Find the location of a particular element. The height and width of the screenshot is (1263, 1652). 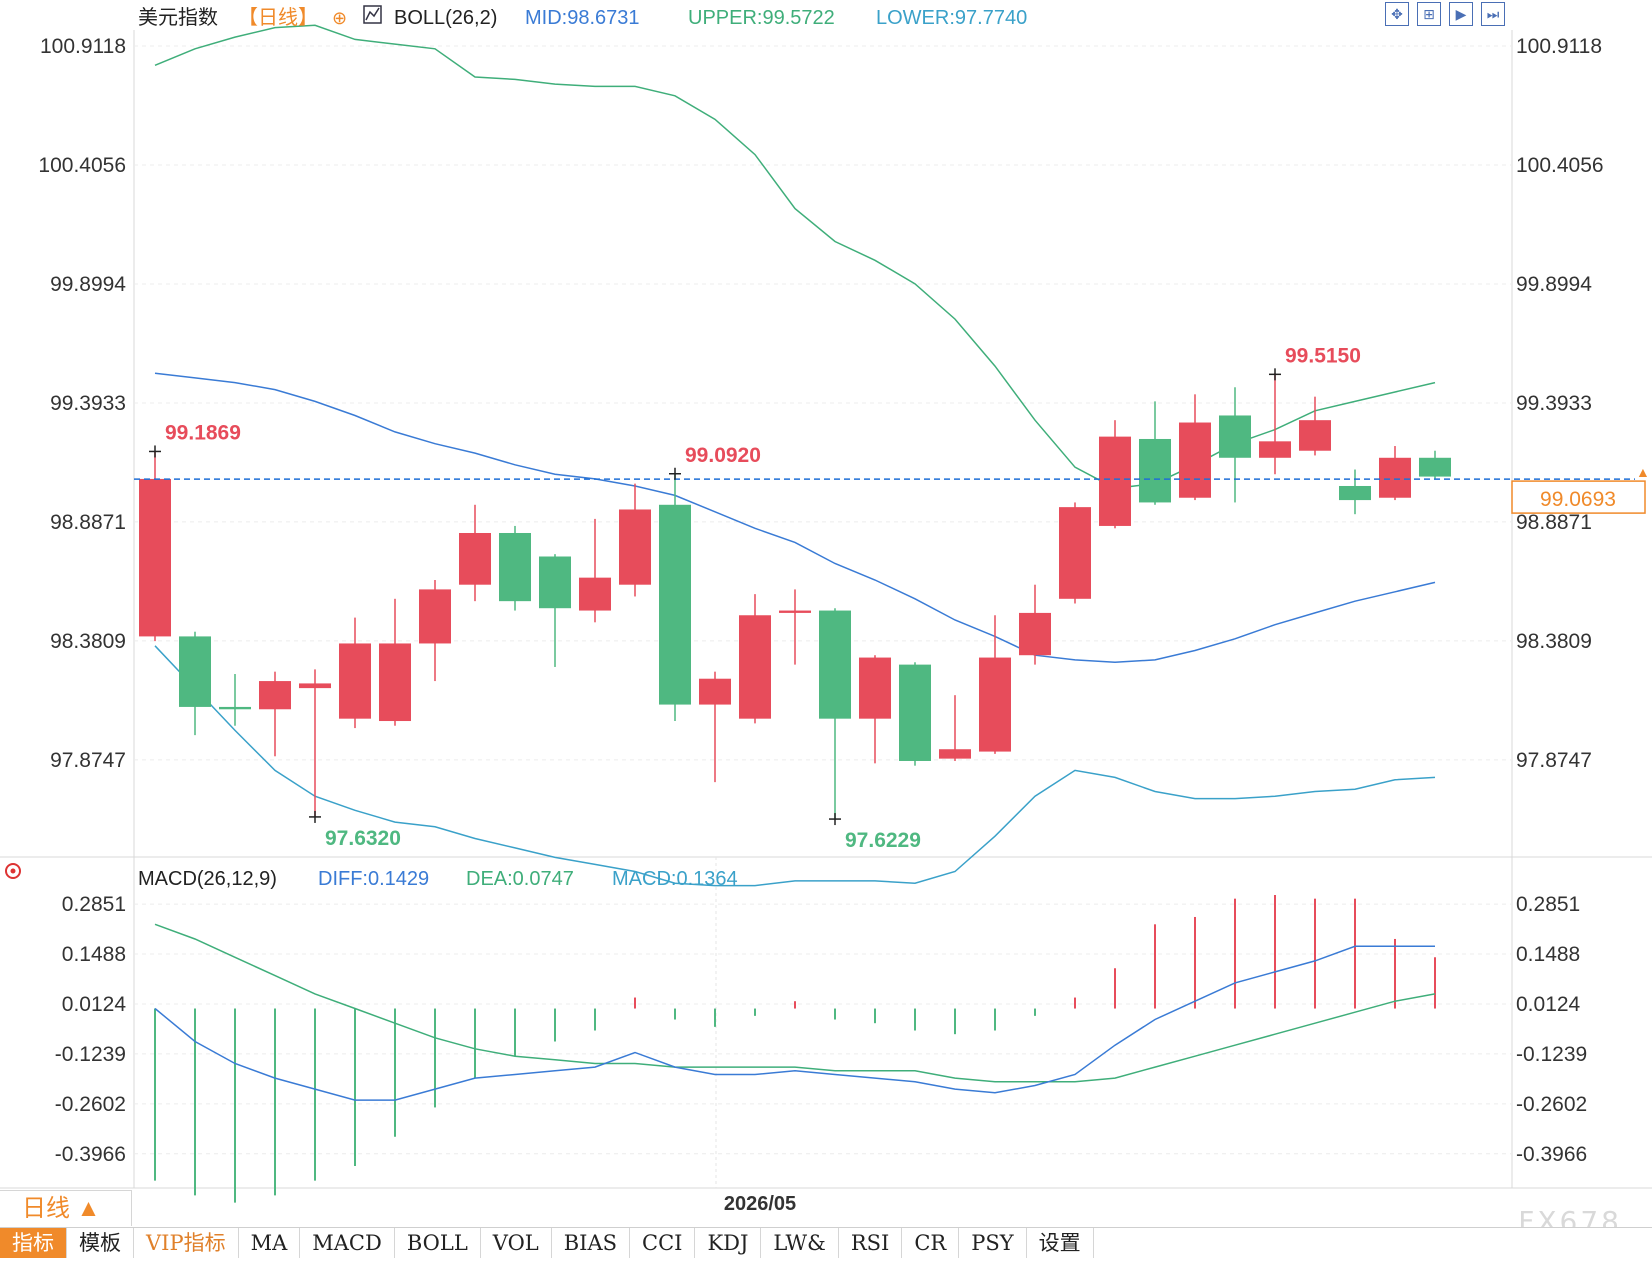

macd-tick-right: -0.2602 is located at coordinates (1551, 1104).